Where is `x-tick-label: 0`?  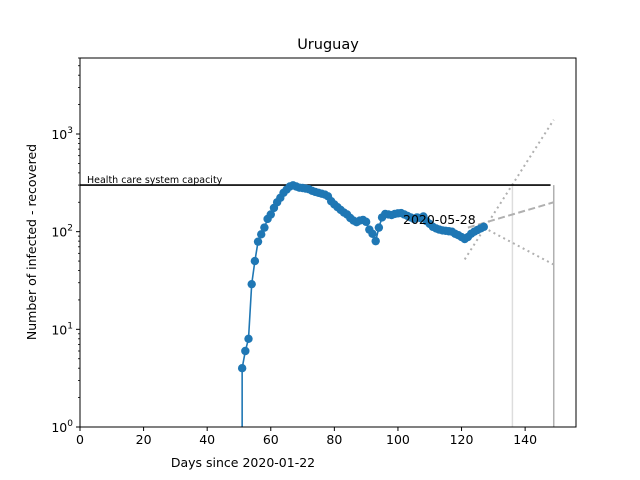
x-tick-label: 0 is located at coordinates (80, 439).